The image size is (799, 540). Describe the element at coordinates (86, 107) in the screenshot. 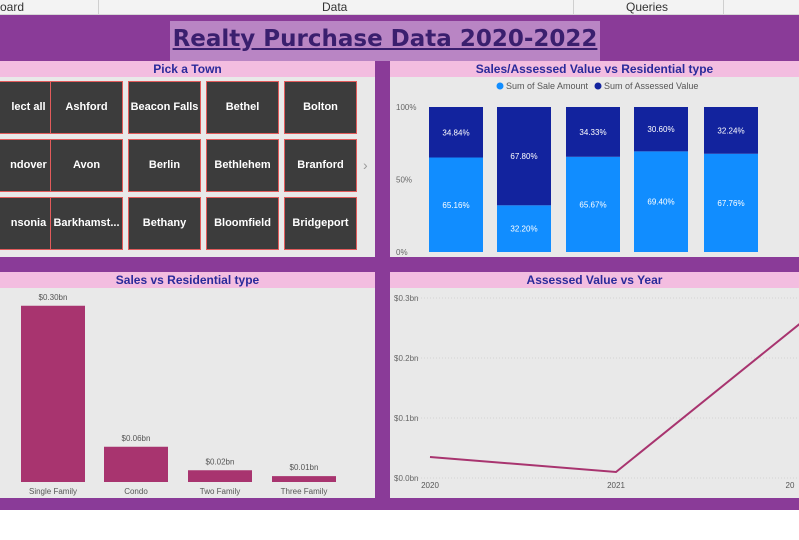

I see `town-button: Ashford` at that location.